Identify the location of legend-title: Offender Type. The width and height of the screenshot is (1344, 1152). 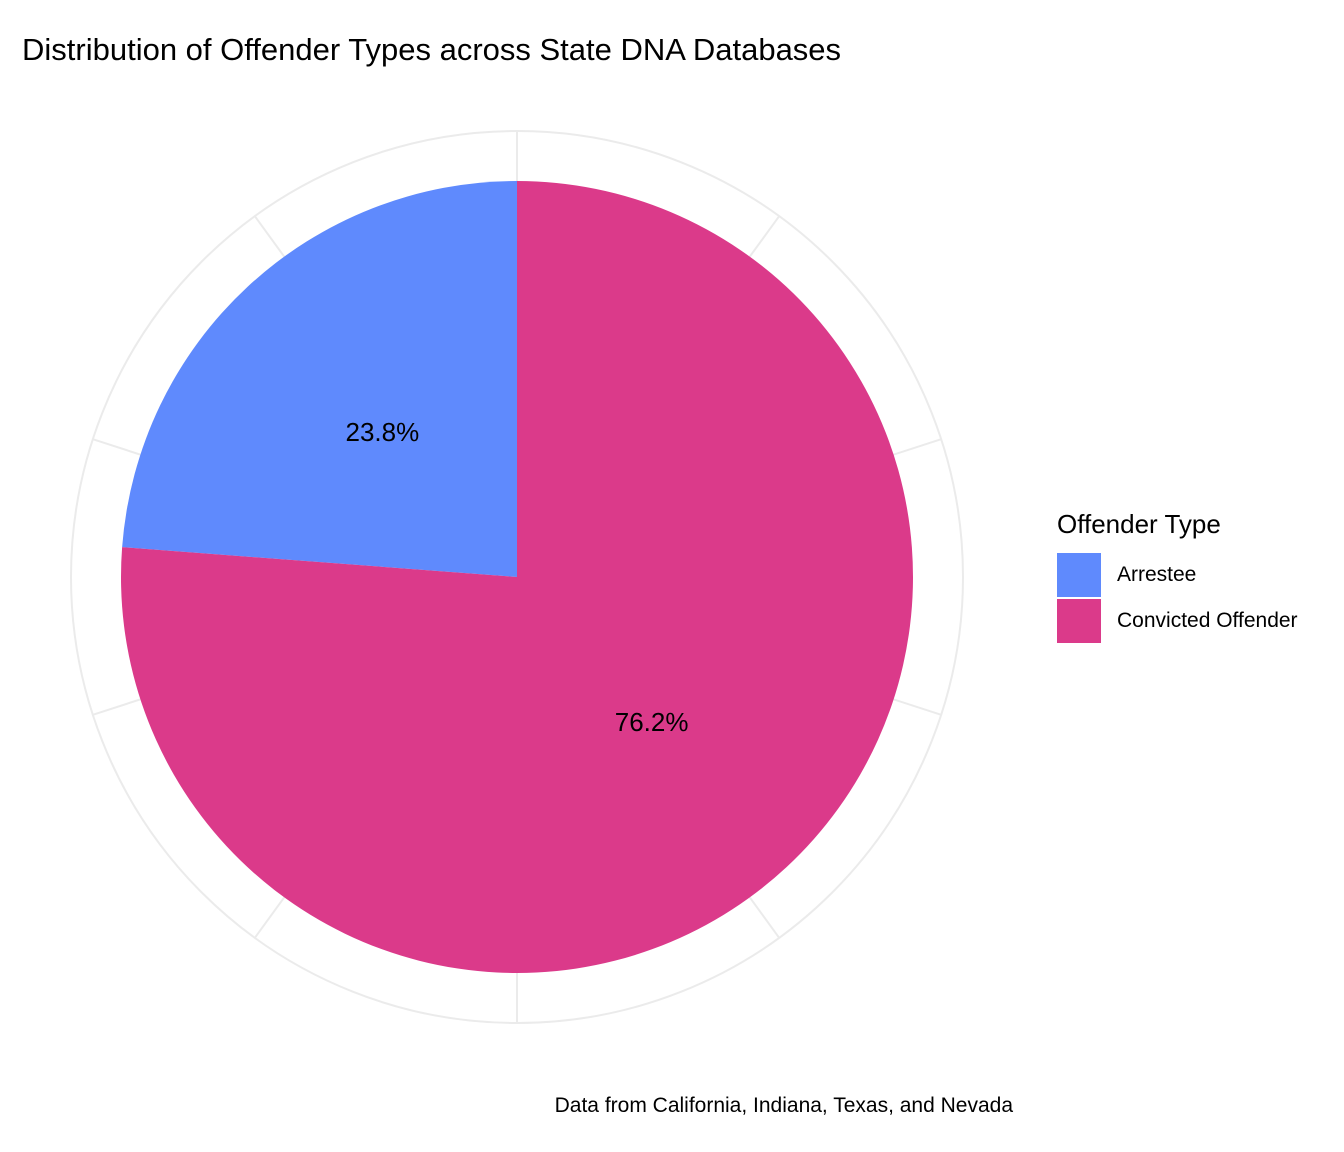
(1139, 524).